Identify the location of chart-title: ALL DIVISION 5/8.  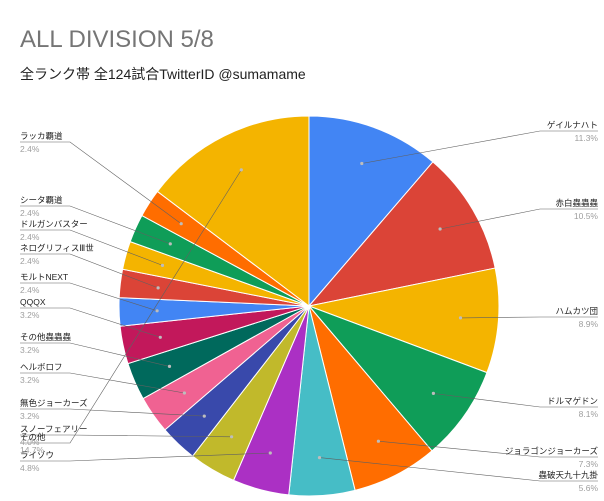
(117, 39).